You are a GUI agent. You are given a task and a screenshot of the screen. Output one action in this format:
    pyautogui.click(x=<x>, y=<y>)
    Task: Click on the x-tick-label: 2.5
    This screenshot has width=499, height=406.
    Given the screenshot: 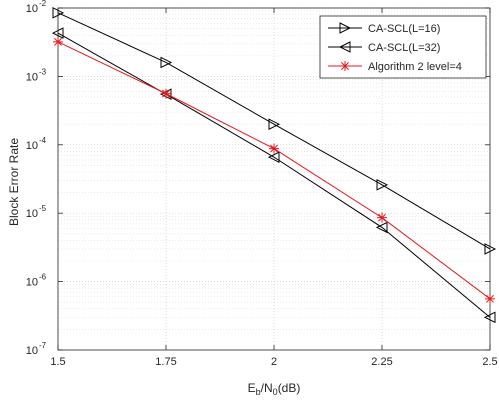 What is the action you would take?
    pyautogui.click(x=489, y=362)
    